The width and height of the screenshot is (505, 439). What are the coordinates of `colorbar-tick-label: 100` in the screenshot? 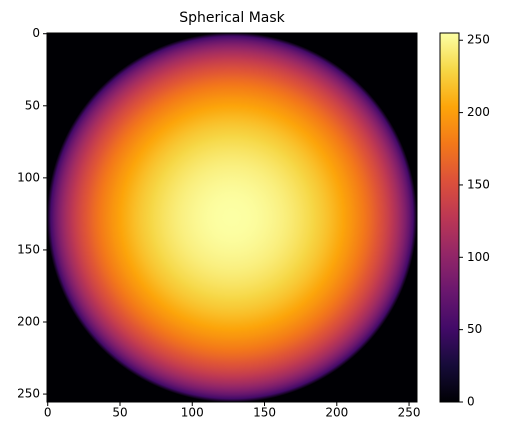 It's located at (478, 257).